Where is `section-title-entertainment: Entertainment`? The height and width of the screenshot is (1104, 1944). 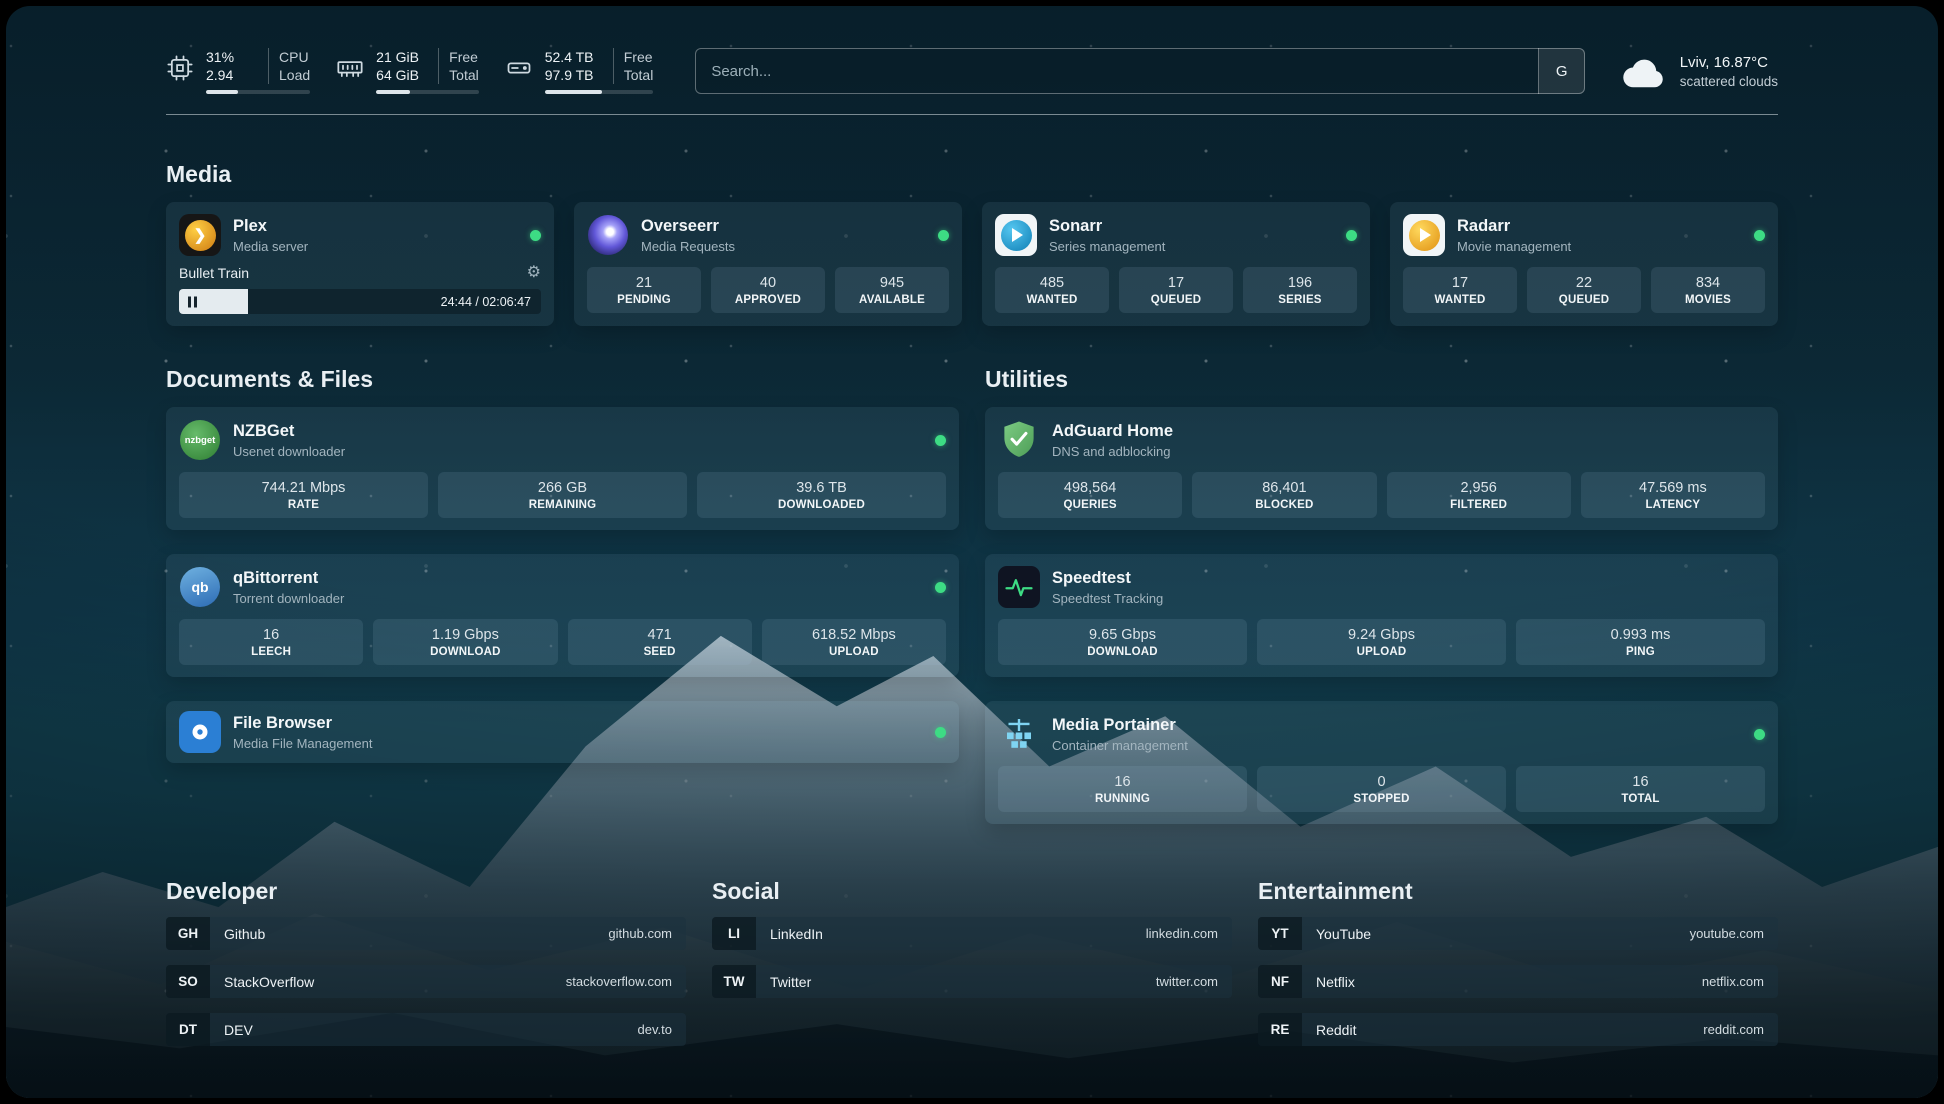
section-title-entertainment: Entertainment is located at coordinates (1335, 891).